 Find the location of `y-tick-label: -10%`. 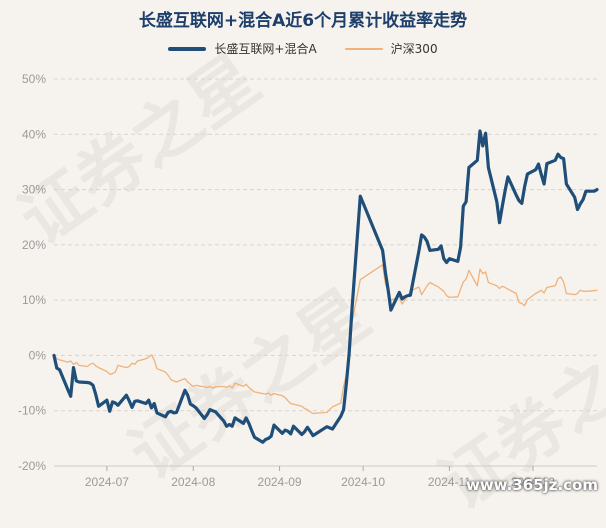

y-tick-label: -10% is located at coordinates (32, 411).